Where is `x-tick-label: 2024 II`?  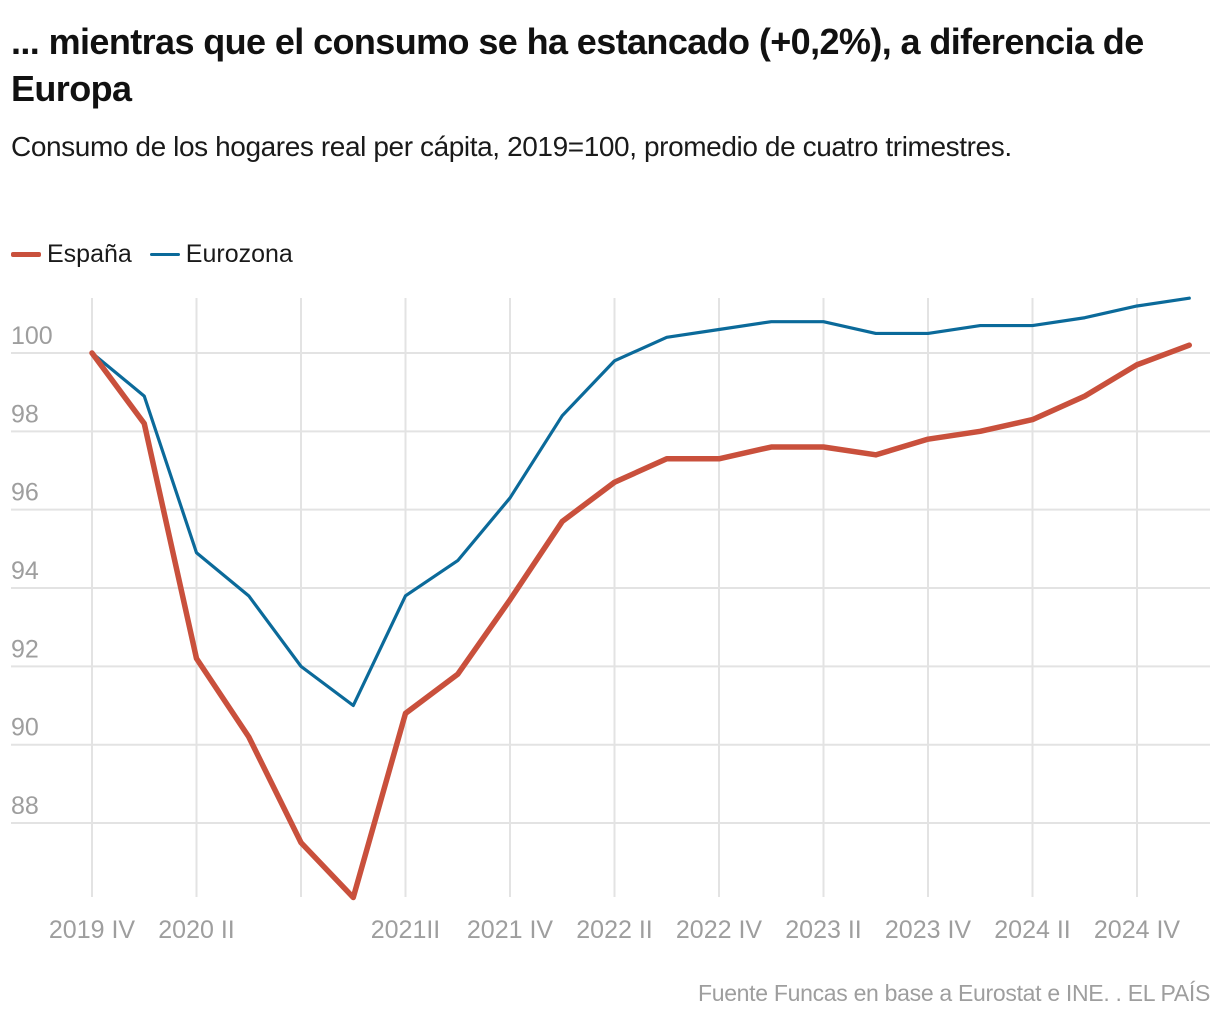 x-tick-label: 2024 II is located at coordinates (1032, 930).